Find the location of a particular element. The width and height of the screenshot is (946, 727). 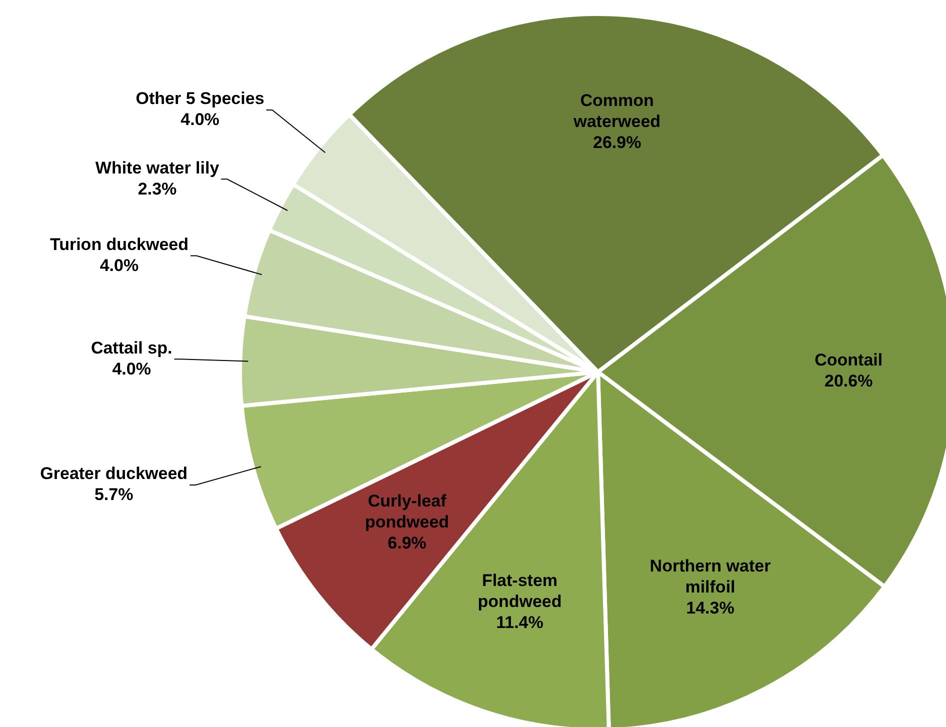

data-label: 14.3% is located at coordinates (710, 608).